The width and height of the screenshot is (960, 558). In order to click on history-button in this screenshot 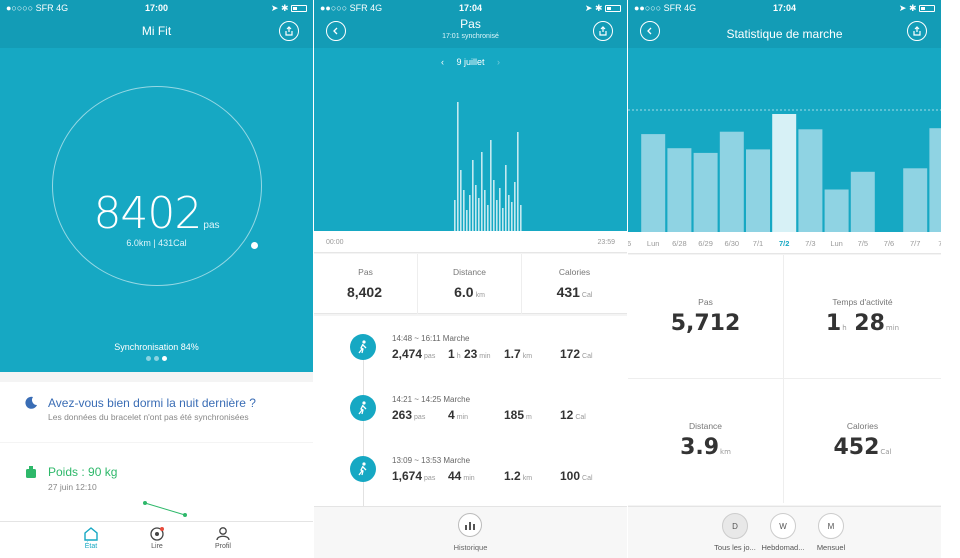, I will do `click(470, 525)`.